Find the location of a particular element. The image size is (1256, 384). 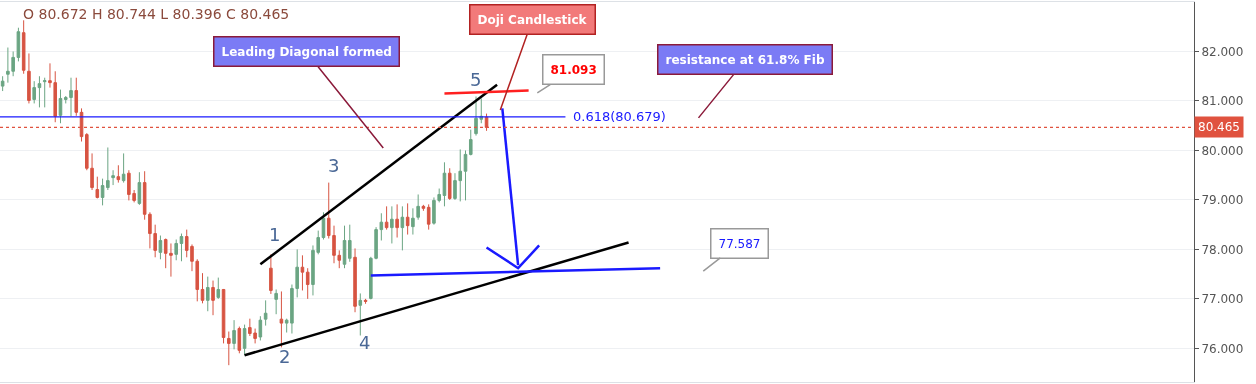

y-tick-label: 81.000 is located at coordinates (1222, 101).